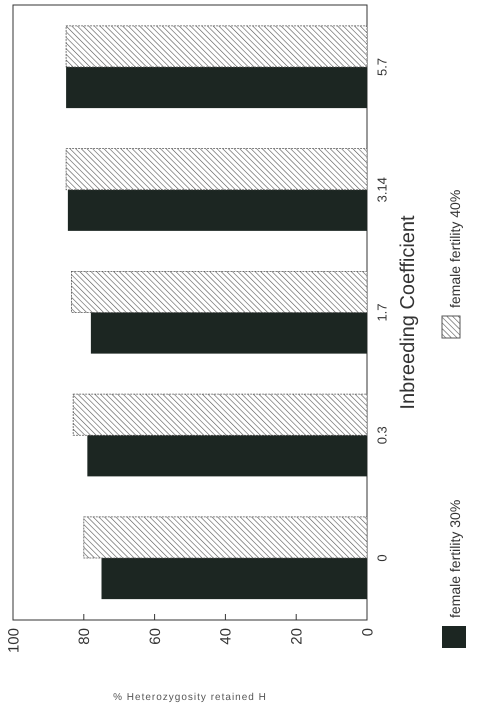  I want to click on y-tick-label: 0, so click(382, 558).